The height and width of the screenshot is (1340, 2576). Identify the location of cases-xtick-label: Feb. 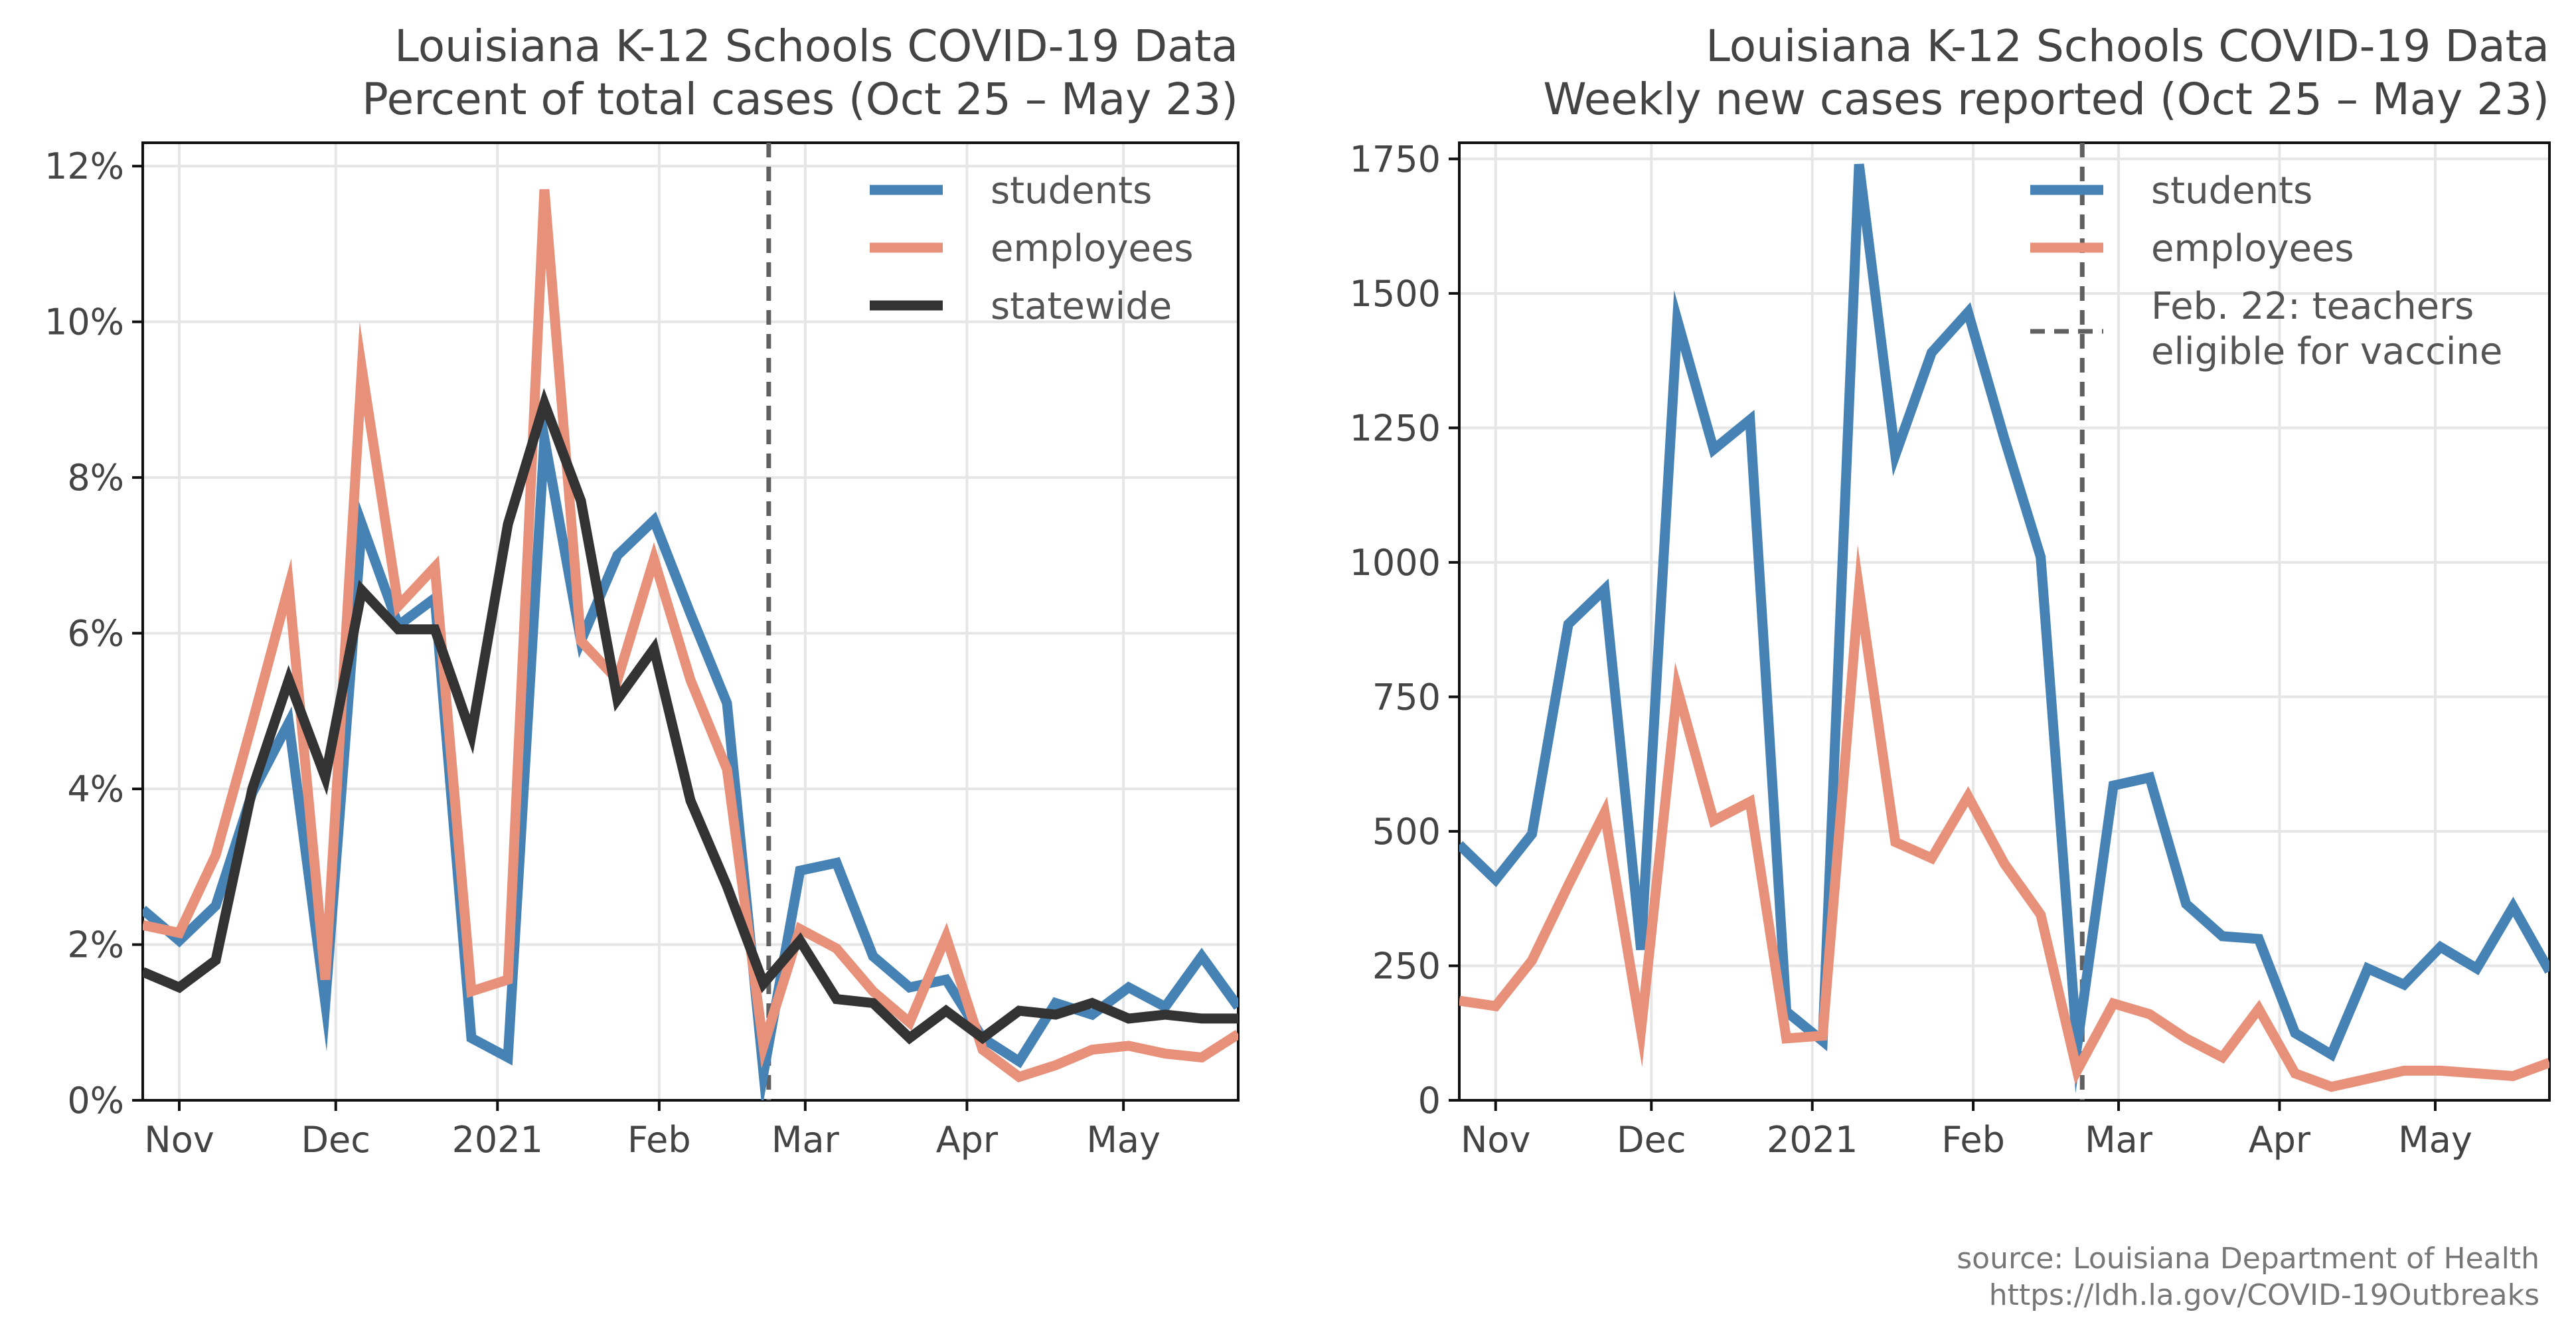
(1973, 1140).